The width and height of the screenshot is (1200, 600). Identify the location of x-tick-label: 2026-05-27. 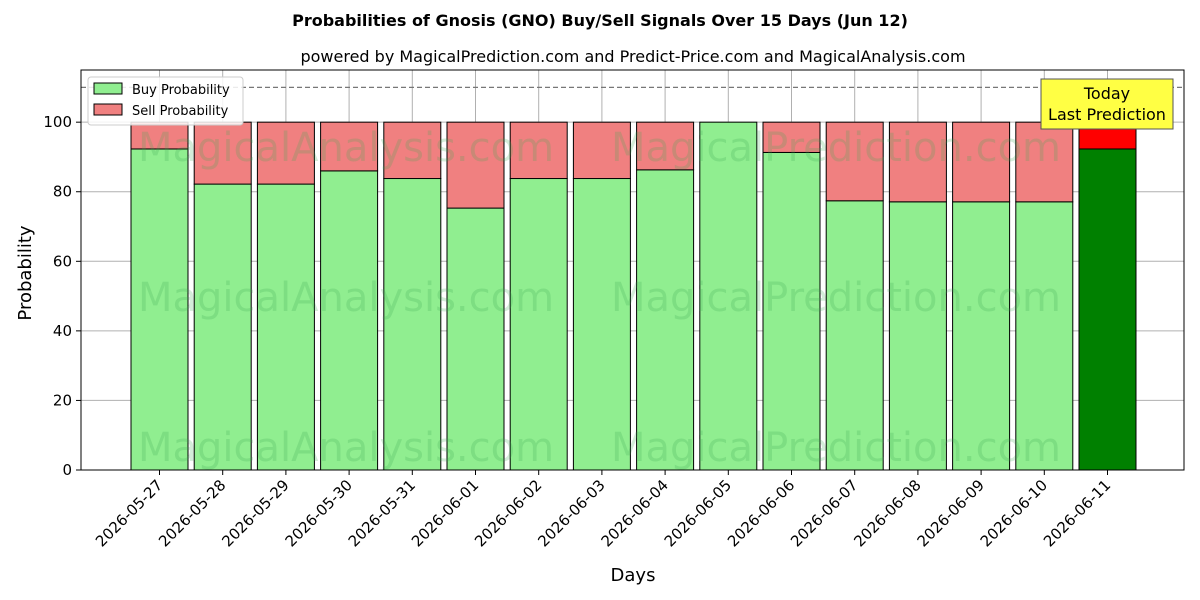
(129, 513).